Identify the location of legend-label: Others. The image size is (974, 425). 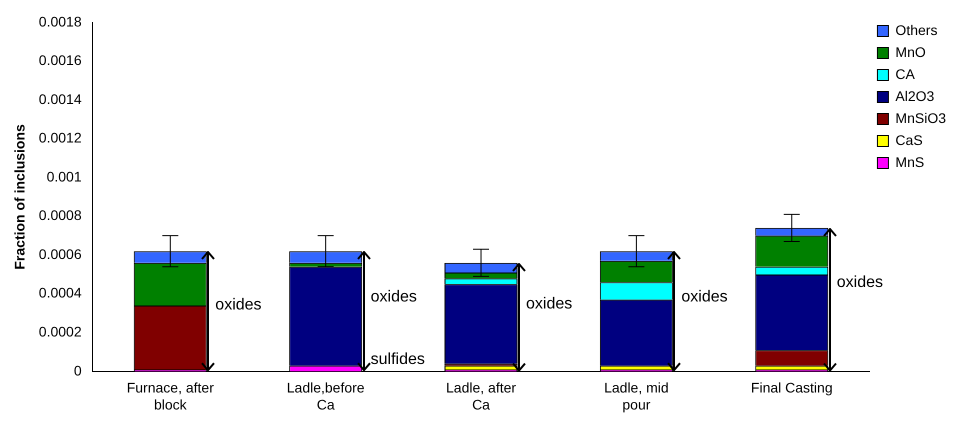
(916, 30).